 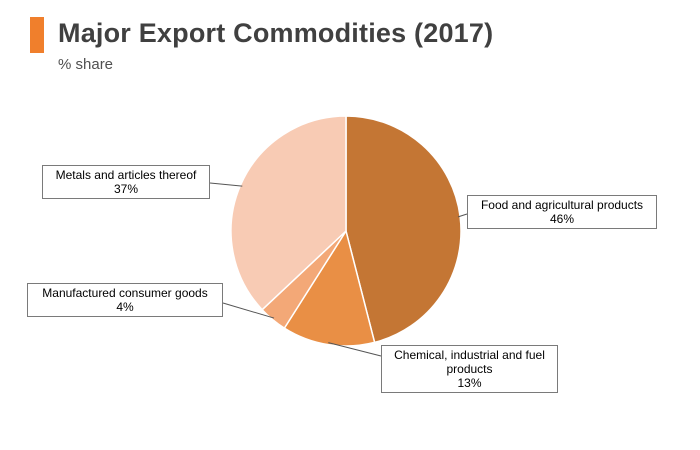 I want to click on slice-label-manufactured: Manufactured consumer goods 4%, so click(x=125, y=300).